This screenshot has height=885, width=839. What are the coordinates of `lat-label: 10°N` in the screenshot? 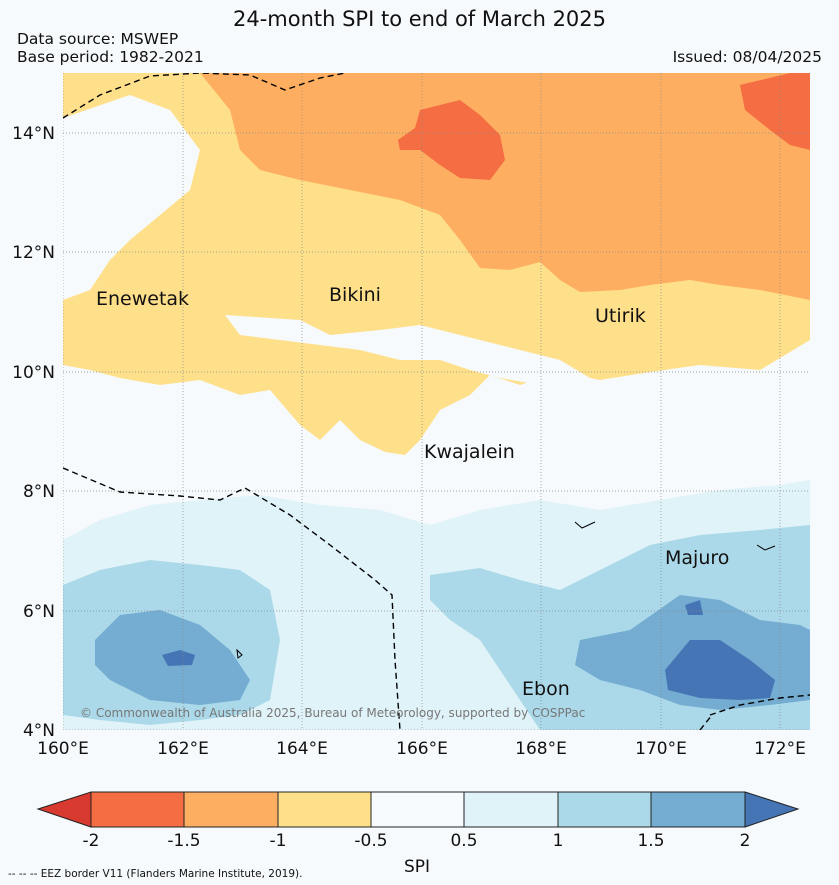 It's located at (33, 373).